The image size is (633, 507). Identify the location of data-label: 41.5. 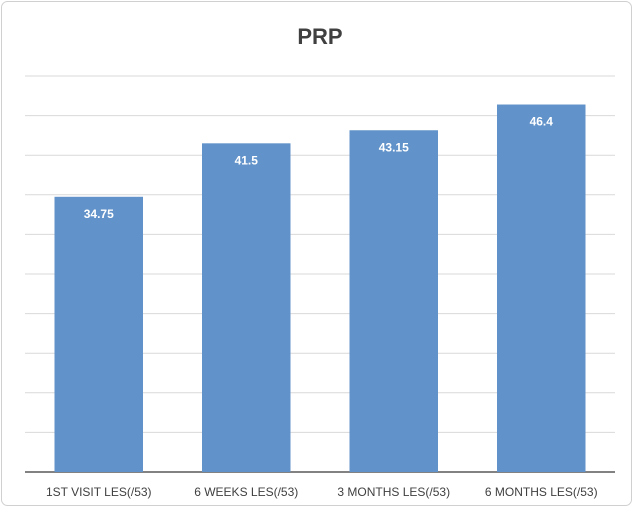
(247, 160).